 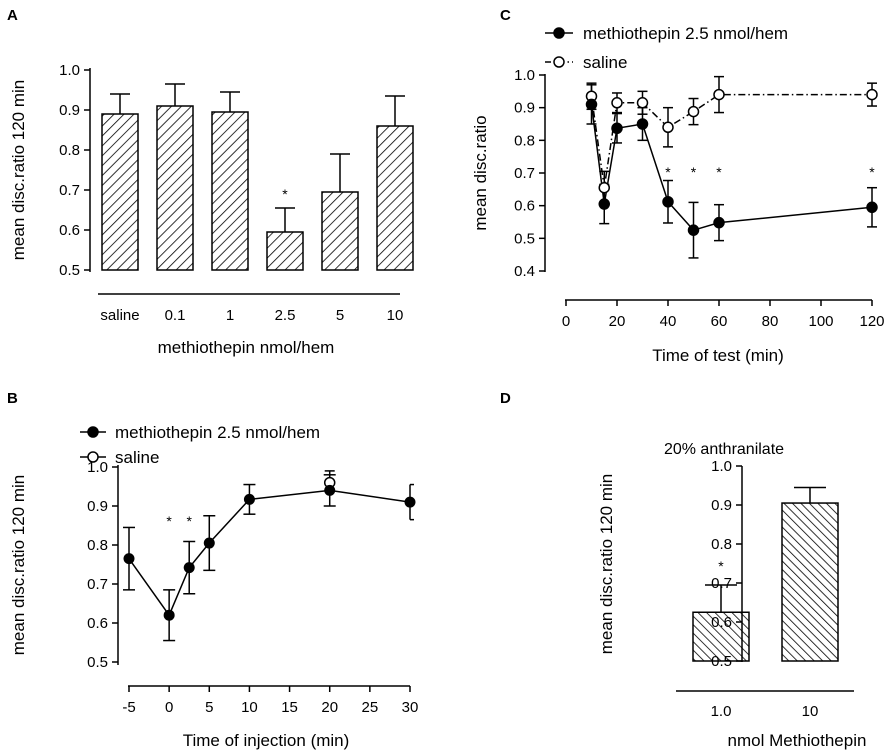 I want to click on panel-a-y-tick-label: 0.5, so click(x=69, y=270).